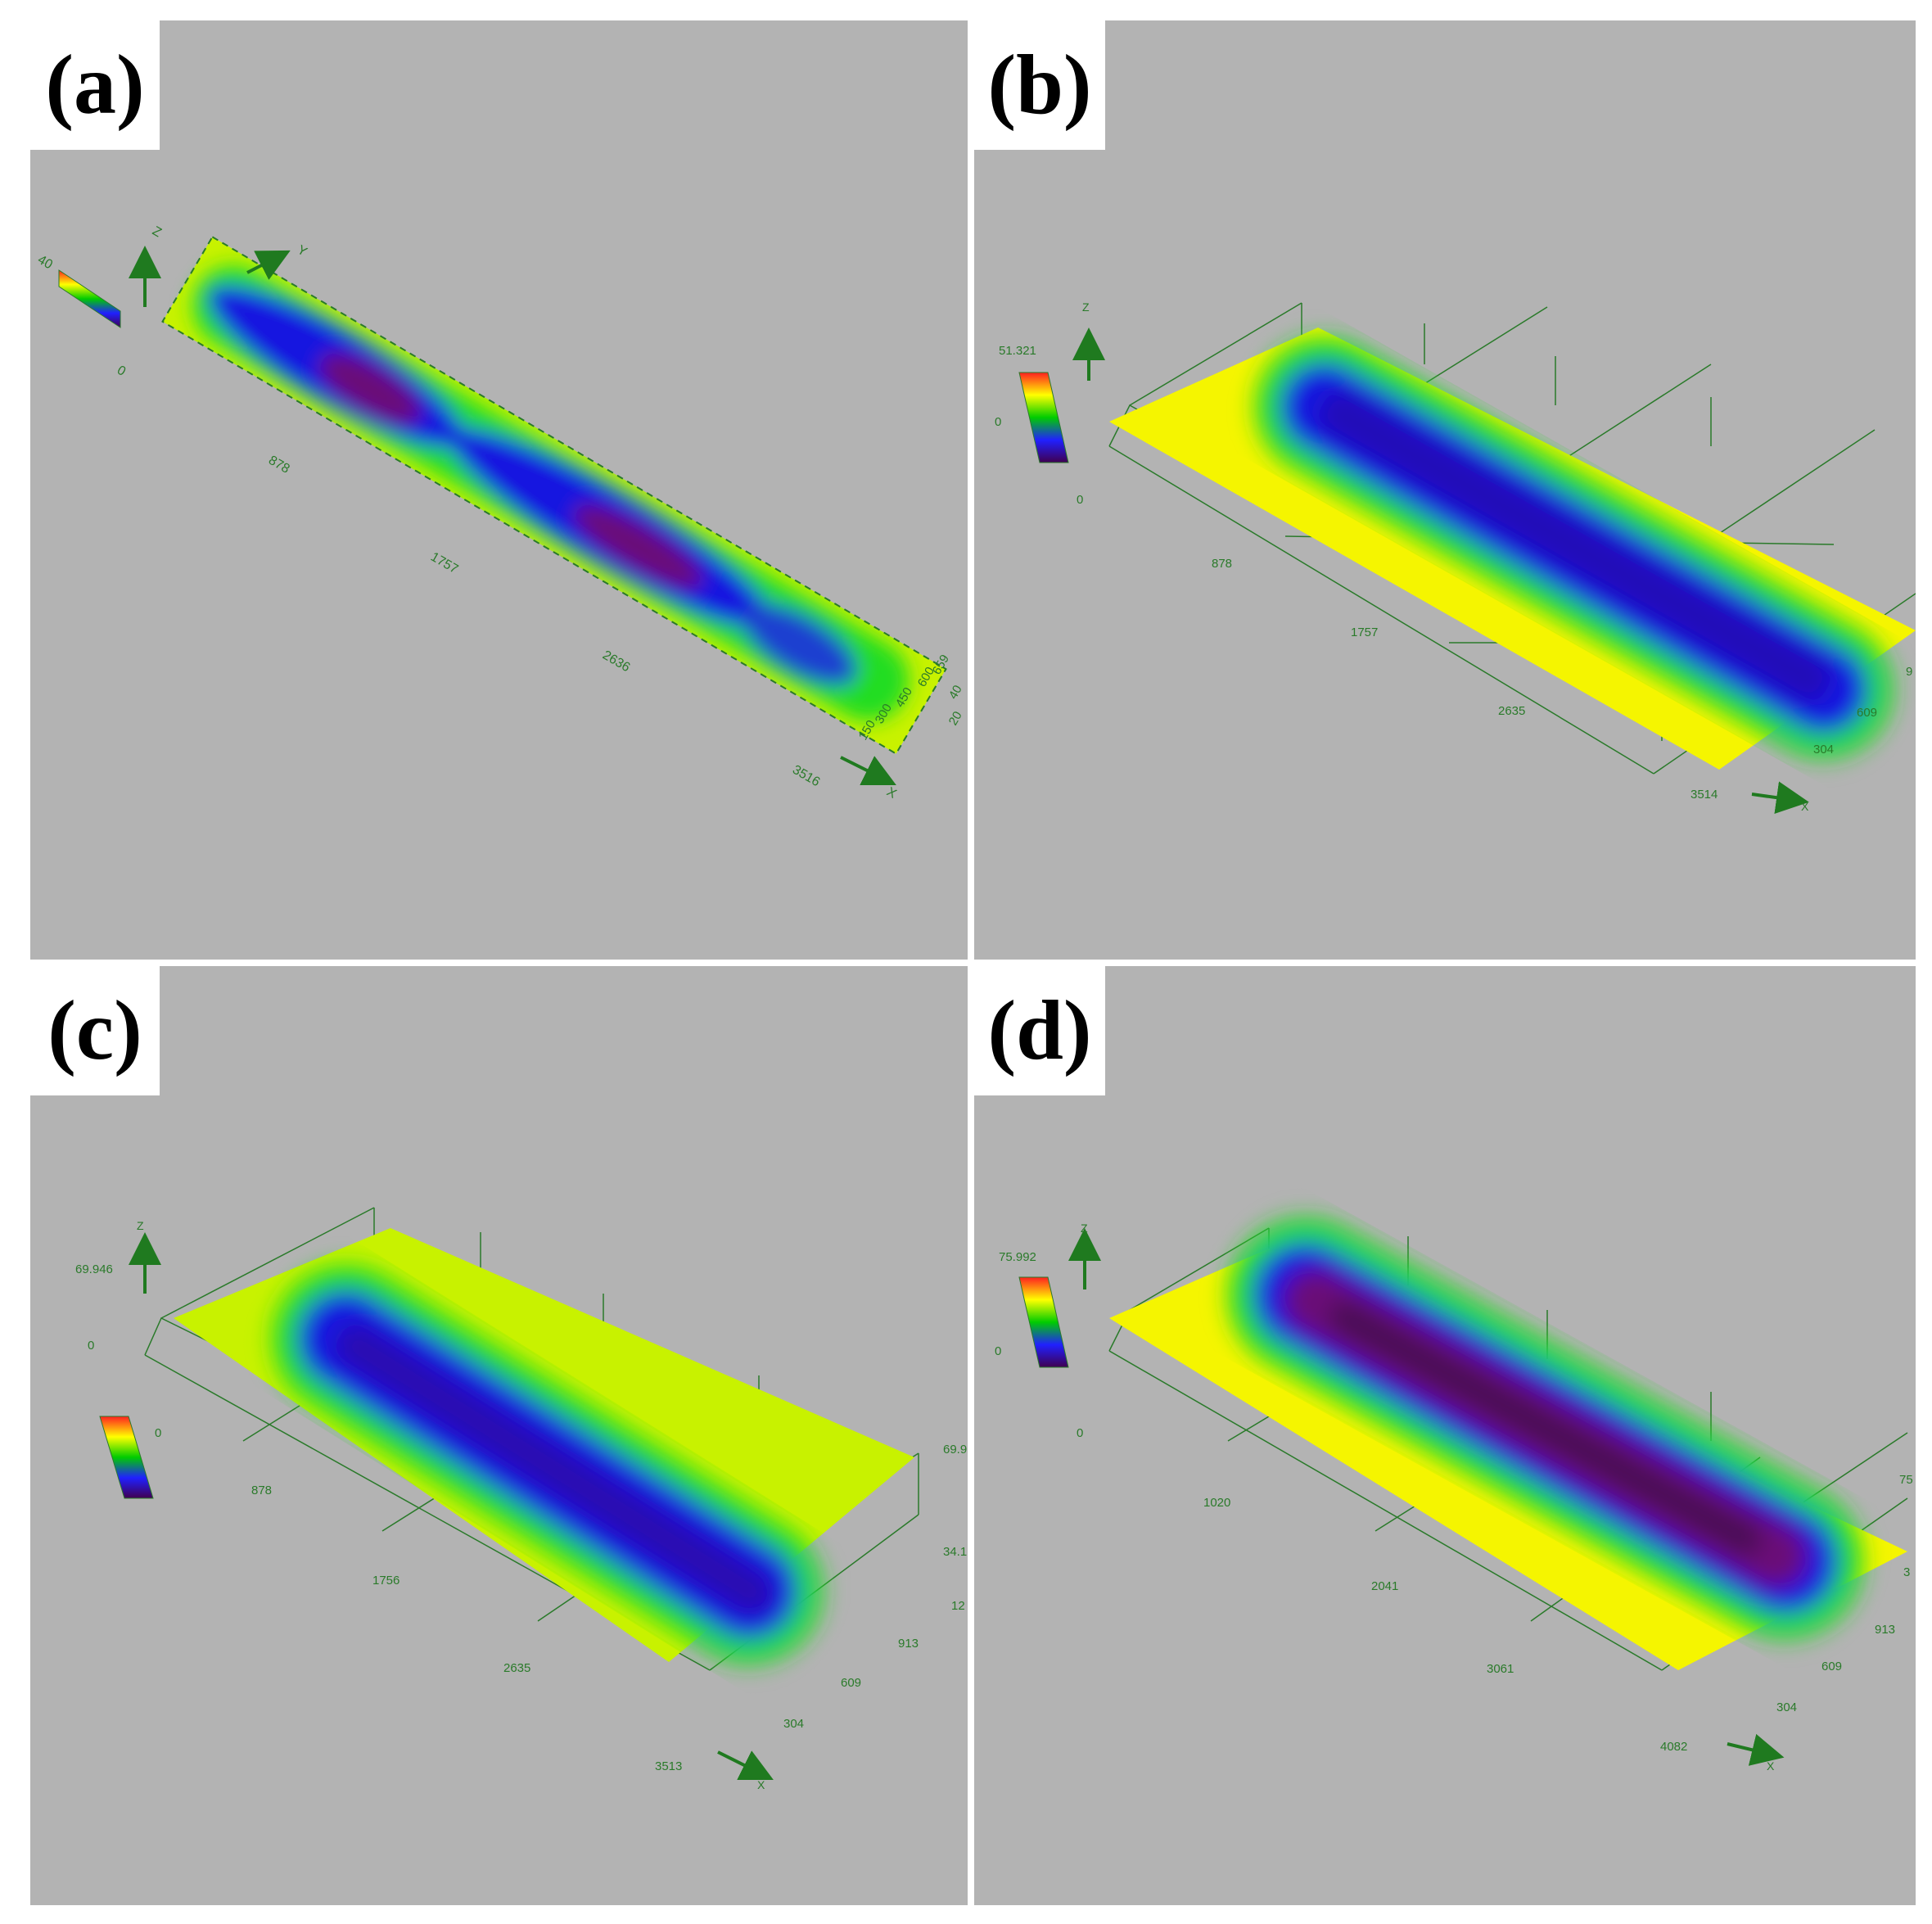 The width and height of the screenshot is (1932, 1924). I want to click on colorbar-c-mid: 0, so click(91, 1346).